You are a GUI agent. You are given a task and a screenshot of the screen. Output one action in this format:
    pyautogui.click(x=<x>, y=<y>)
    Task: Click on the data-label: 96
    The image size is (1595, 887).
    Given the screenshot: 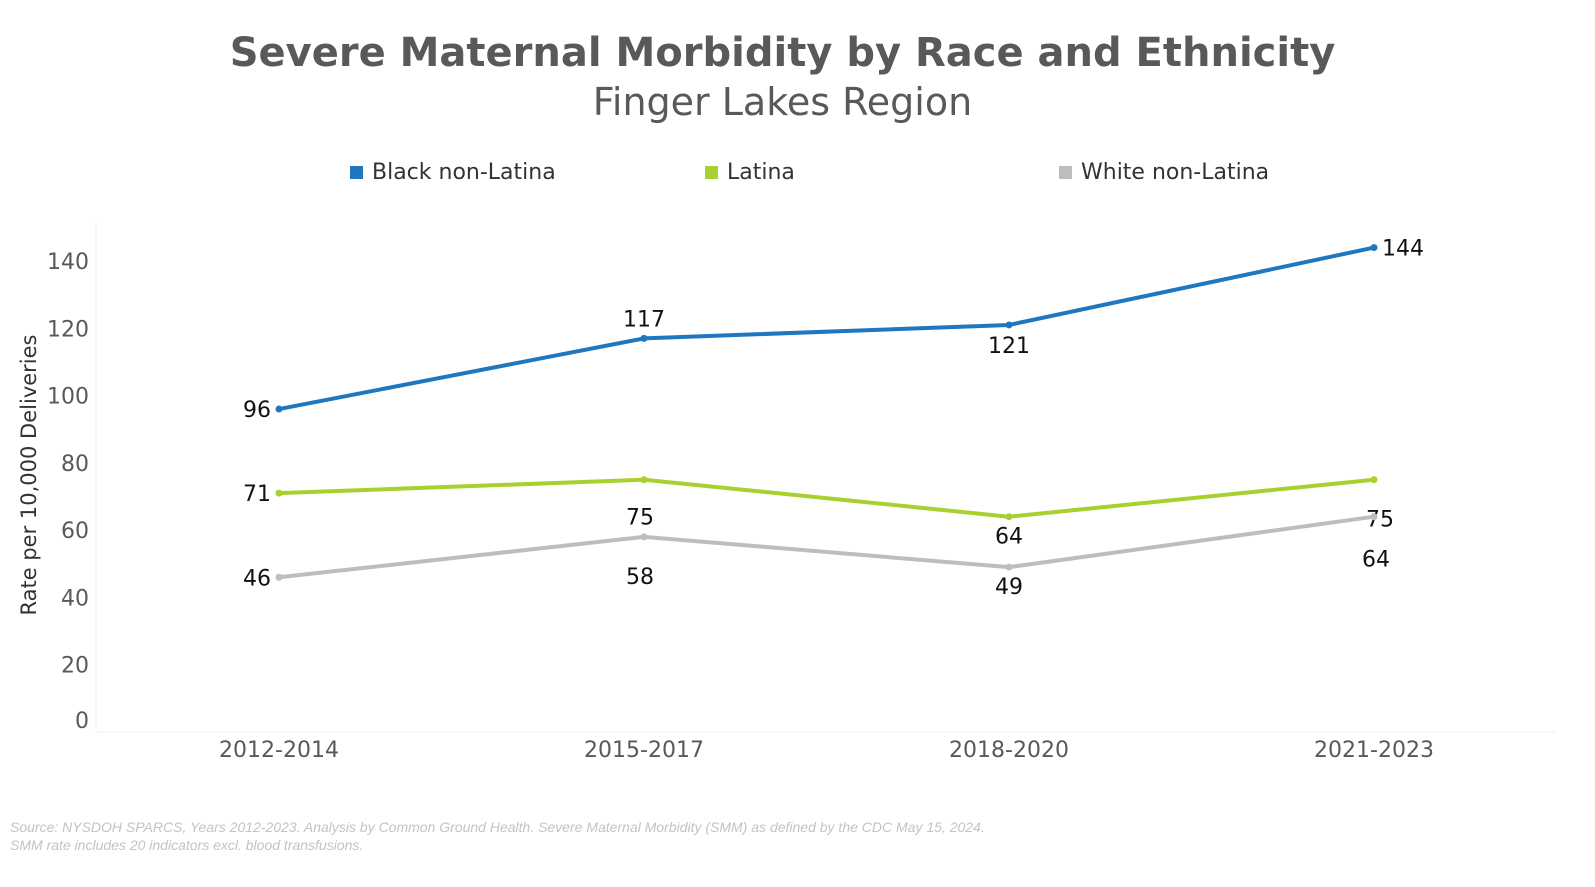 What is the action you would take?
    pyautogui.click(x=257, y=410)
    